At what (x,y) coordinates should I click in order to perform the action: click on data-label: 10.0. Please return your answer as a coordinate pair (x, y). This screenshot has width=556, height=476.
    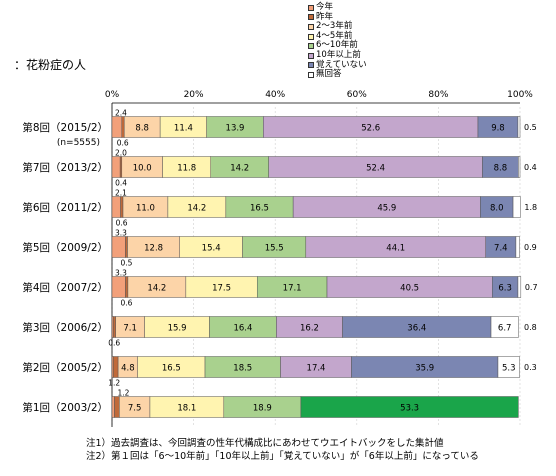
    Looking at the image, I should click on (142, 169).